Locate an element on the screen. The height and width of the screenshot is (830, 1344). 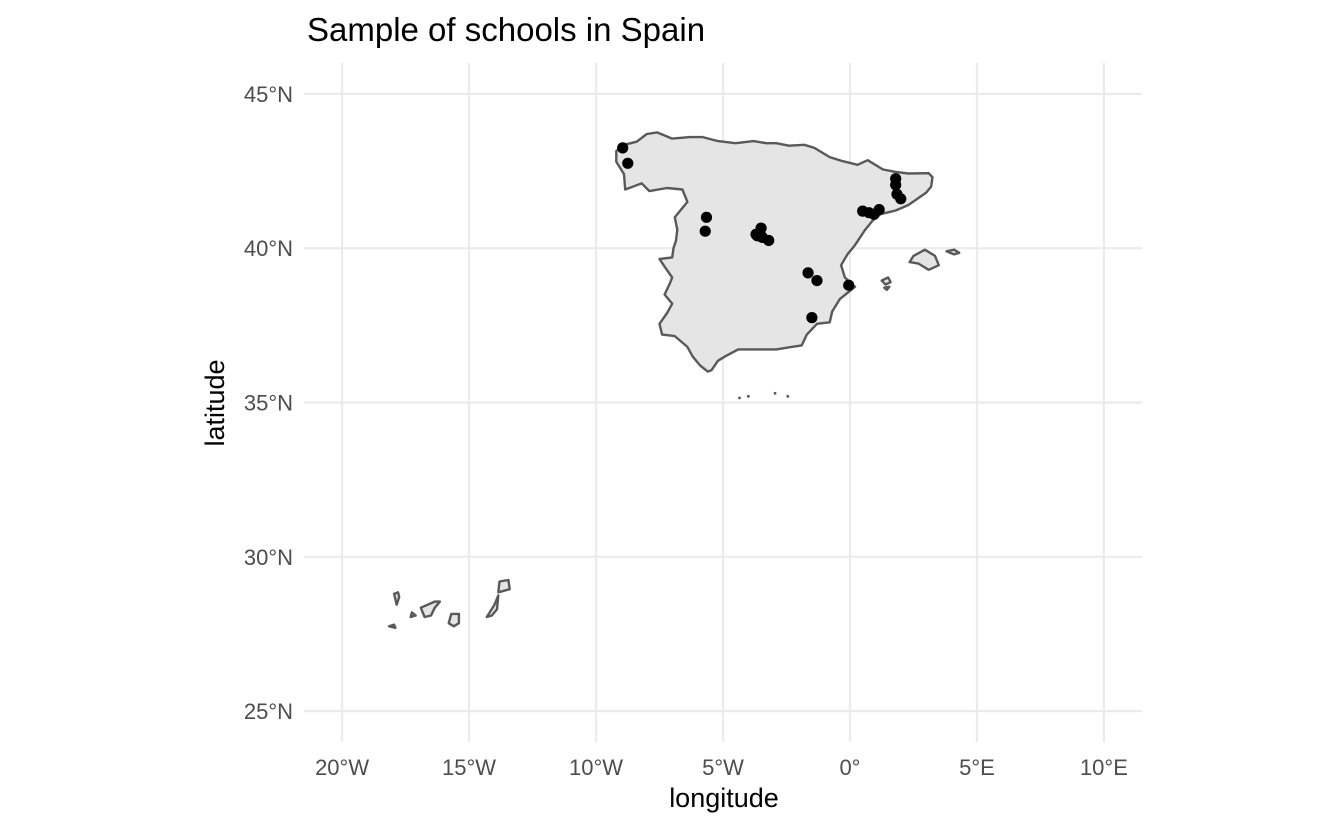
x-axis-title: longitude is located at coordinates (724, 798).